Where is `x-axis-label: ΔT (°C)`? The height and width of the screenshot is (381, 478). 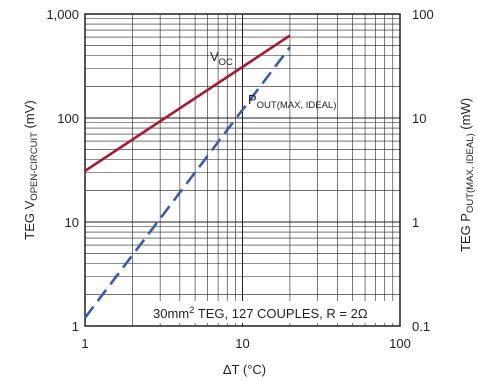 x-axis-label: ΔT (°C) is located at coordinates (244, 369).